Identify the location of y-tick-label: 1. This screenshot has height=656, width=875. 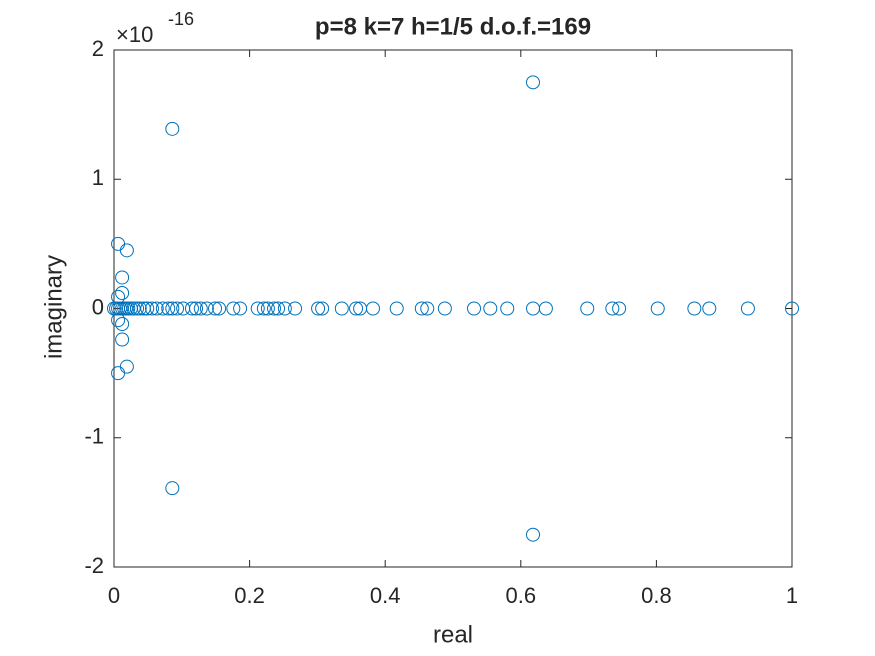
(98, 177).